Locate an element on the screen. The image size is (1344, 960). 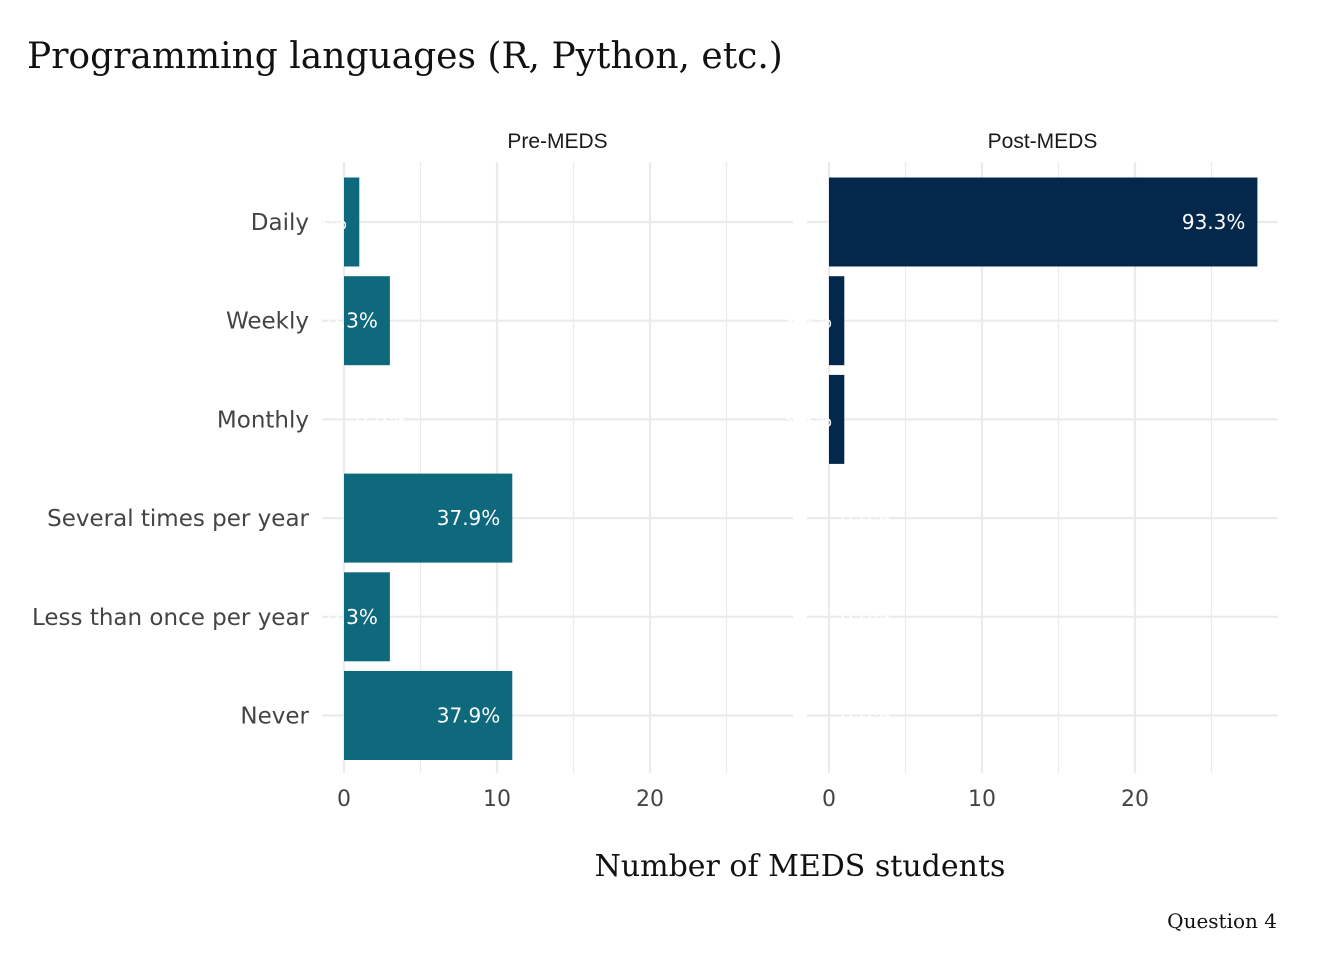
data-label: 3.4% is located at coordinates (321, 222).